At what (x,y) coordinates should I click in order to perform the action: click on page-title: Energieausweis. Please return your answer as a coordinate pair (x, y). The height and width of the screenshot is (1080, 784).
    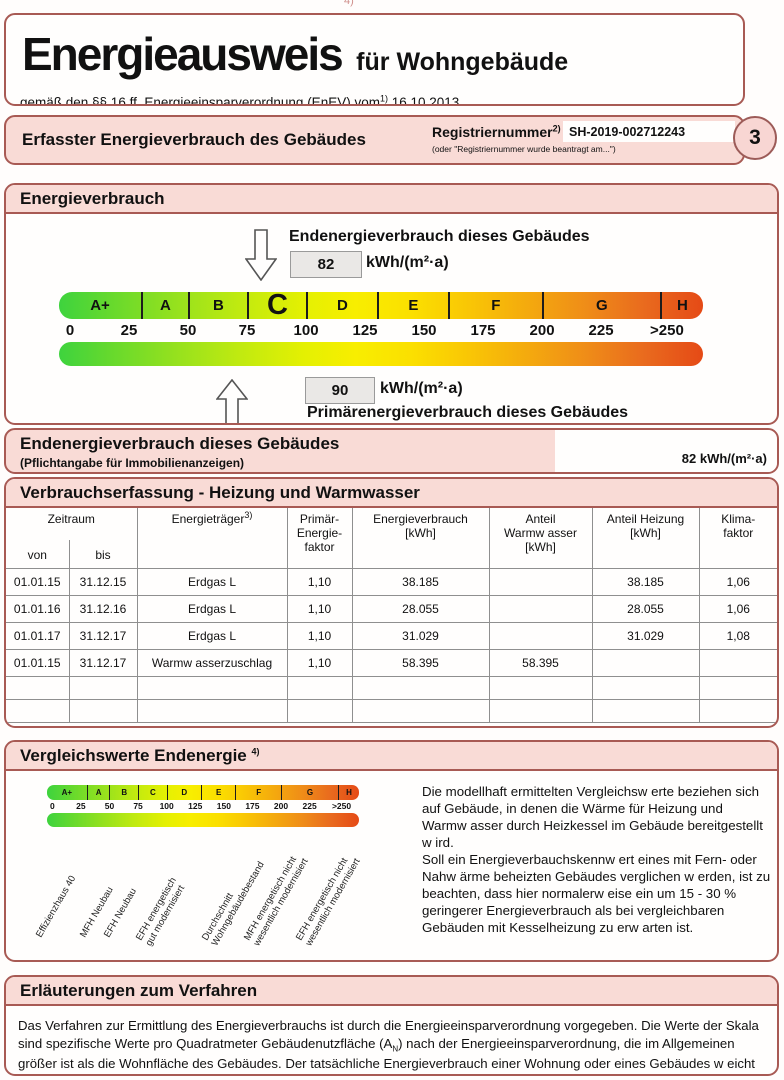
    Looking at the image, I should click on (183, 54).